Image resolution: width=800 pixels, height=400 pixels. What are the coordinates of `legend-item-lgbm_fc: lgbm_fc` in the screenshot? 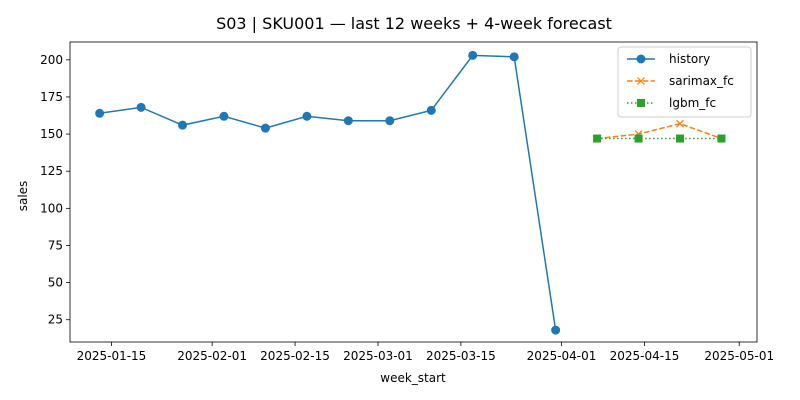 It's located at (671, 103).